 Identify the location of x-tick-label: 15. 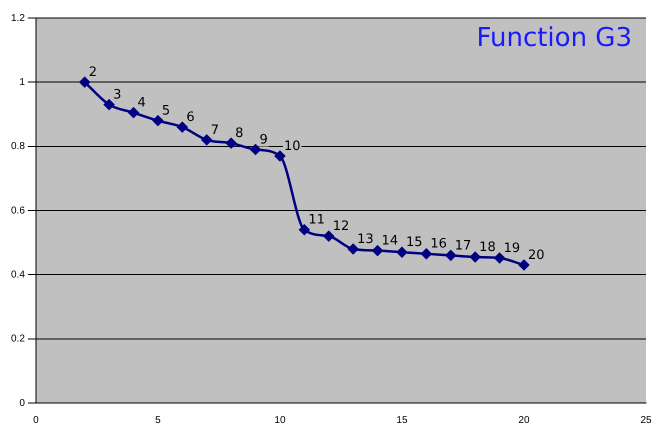
(402, 420).